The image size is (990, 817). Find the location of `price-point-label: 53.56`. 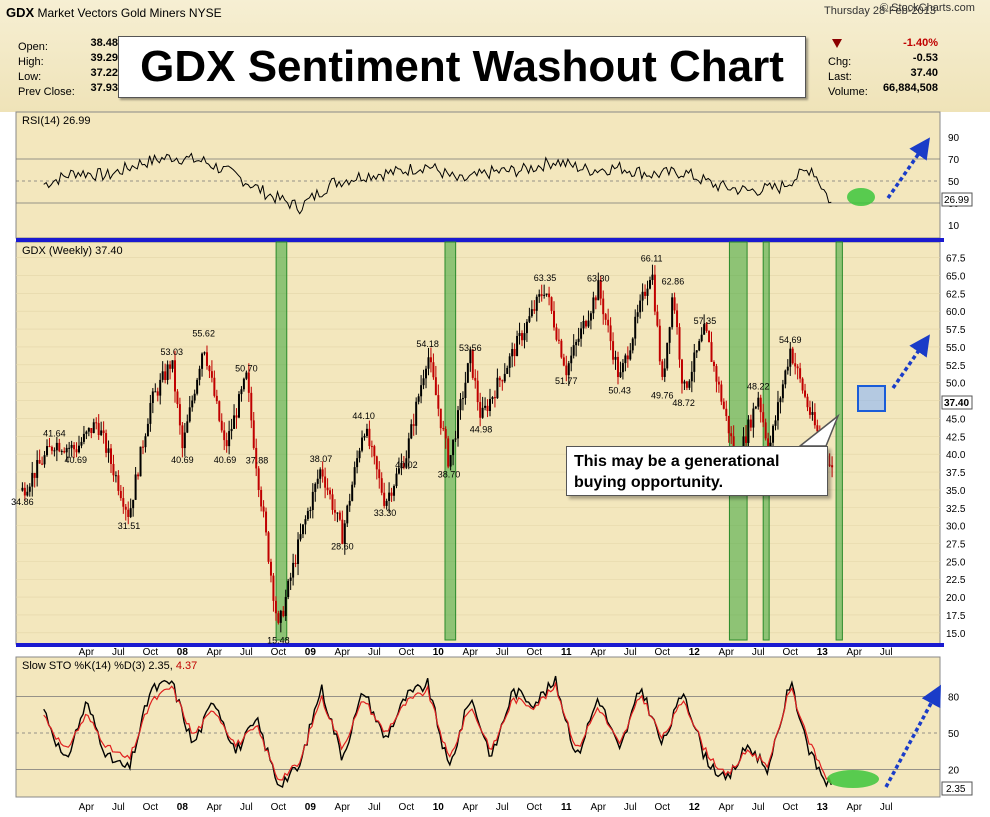

price-point-label: 53.56 is located at coordinates (470, 348).